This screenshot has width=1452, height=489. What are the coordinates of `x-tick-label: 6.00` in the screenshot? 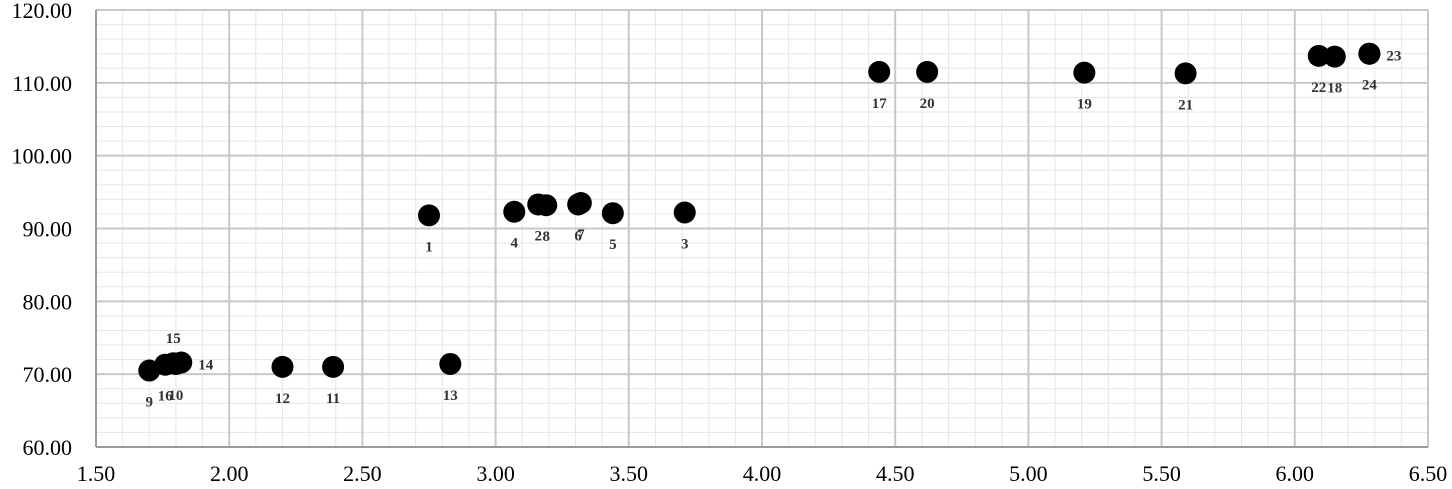 It's located at (1295, 473).